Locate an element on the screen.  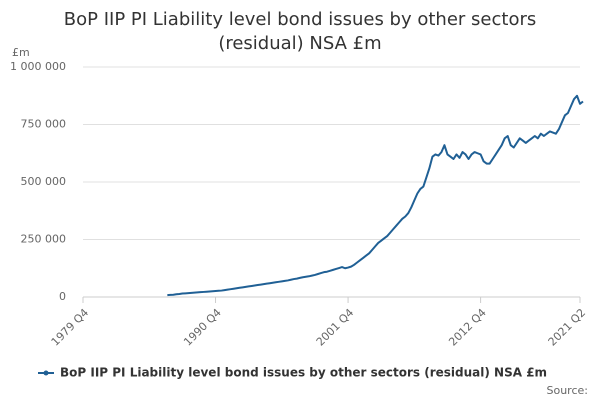
x-tick-label: 2001 Q4 is located at coordinates (335, 327).